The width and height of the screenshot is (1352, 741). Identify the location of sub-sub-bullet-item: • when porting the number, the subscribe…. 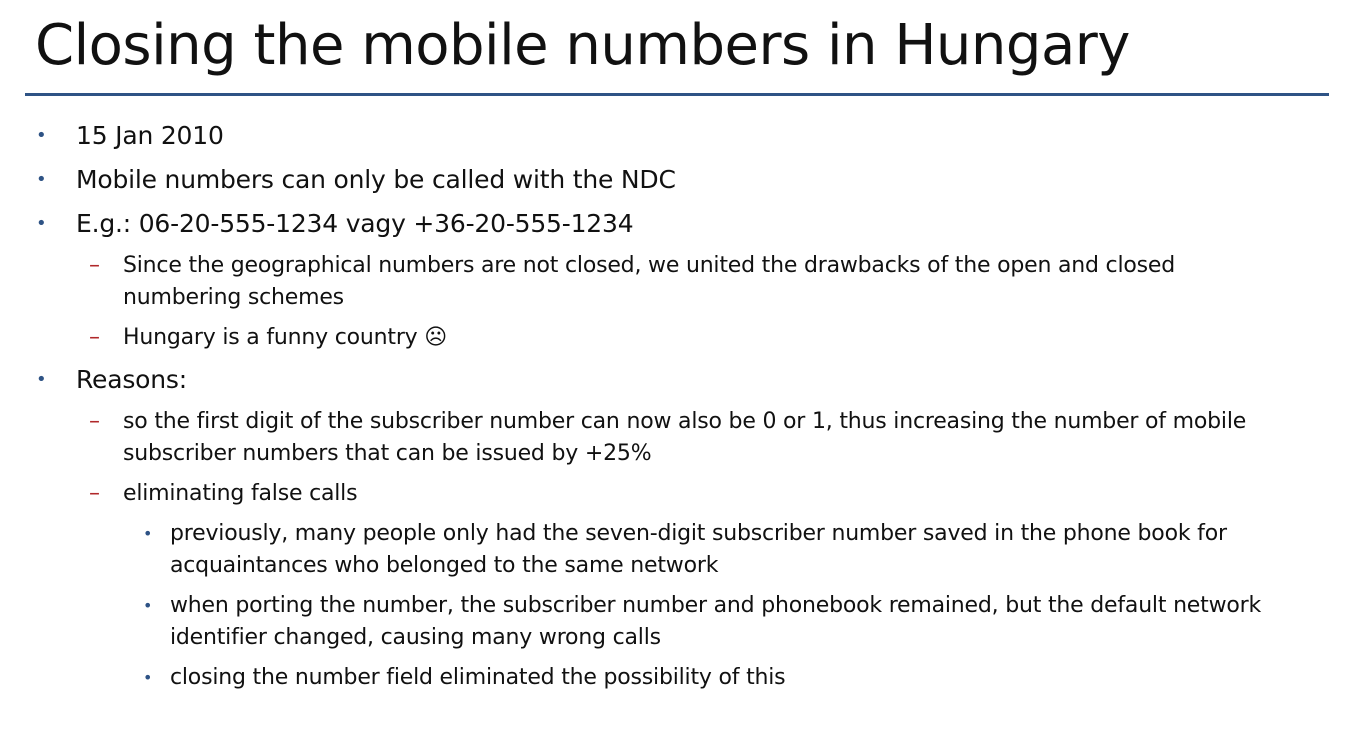
(676, 622).